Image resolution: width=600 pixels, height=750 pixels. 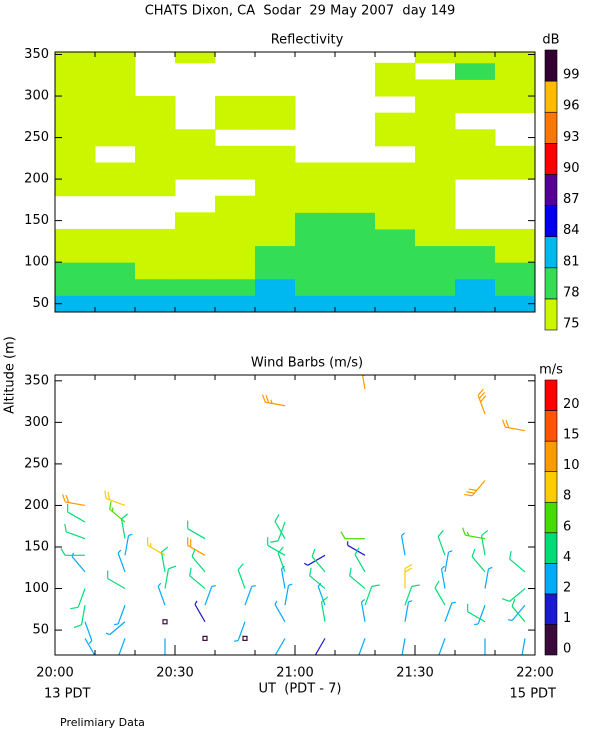 What do you see at coordinates (36, 262) in the screenshot?
I see `y-tick-label: 100` at bounding box center [36, 262].